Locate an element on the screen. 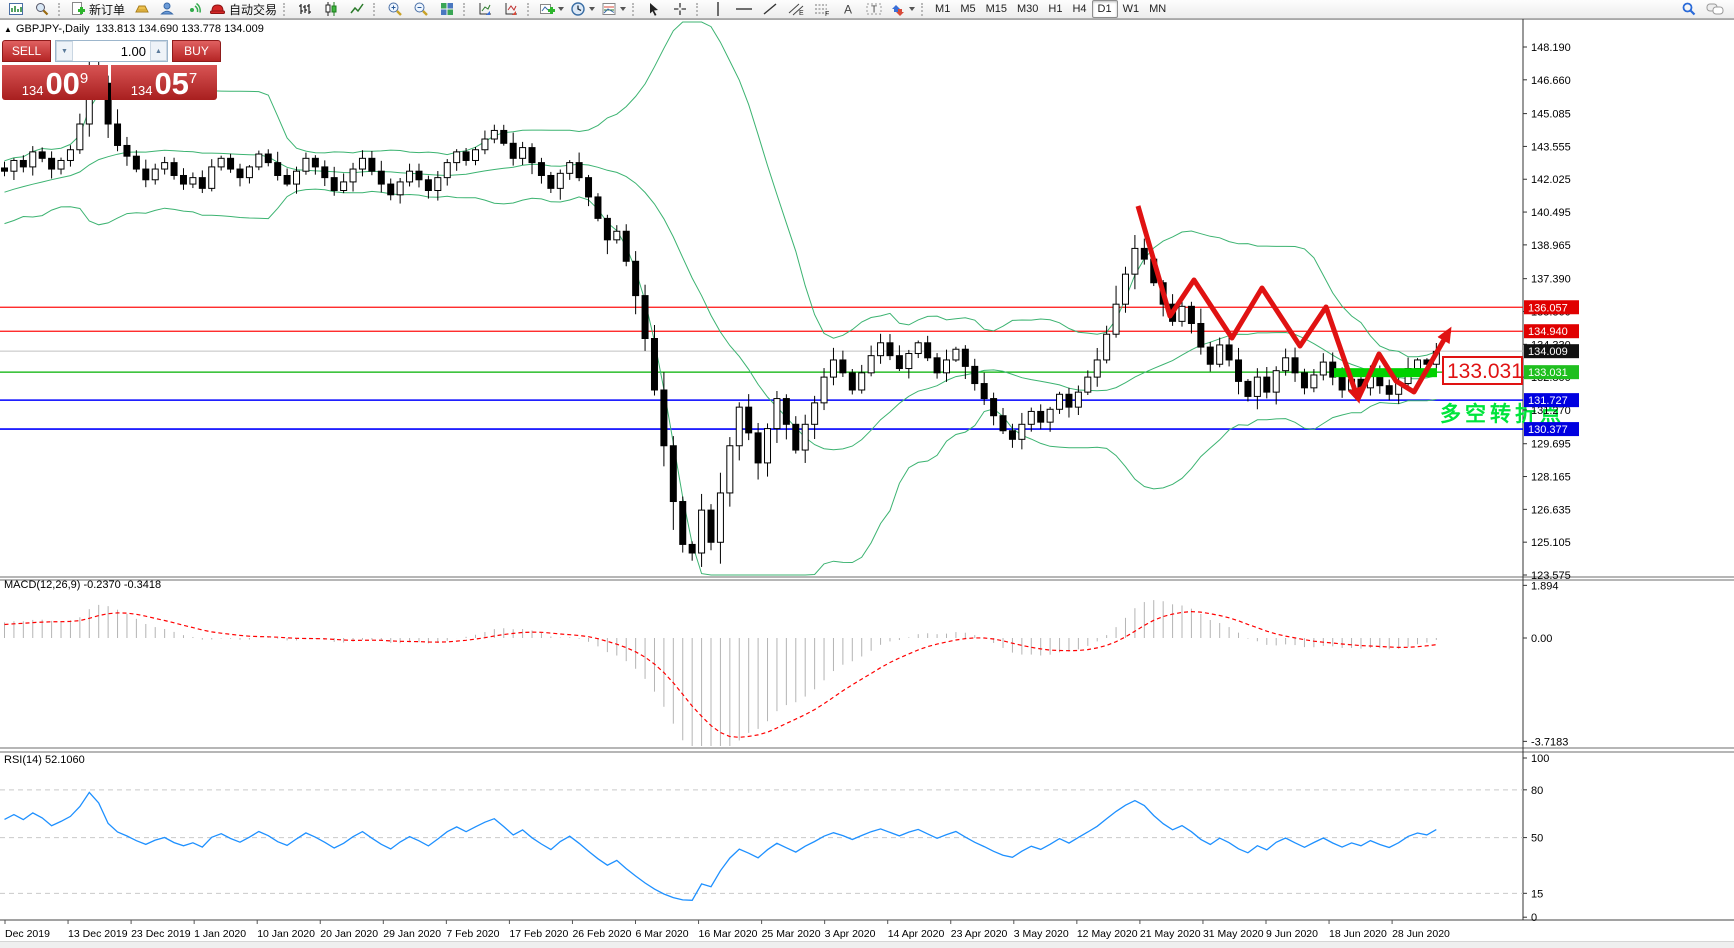 The width and height of the screenshot is (1734, 948). period-clock-icon is located at coordinates (582, 9).